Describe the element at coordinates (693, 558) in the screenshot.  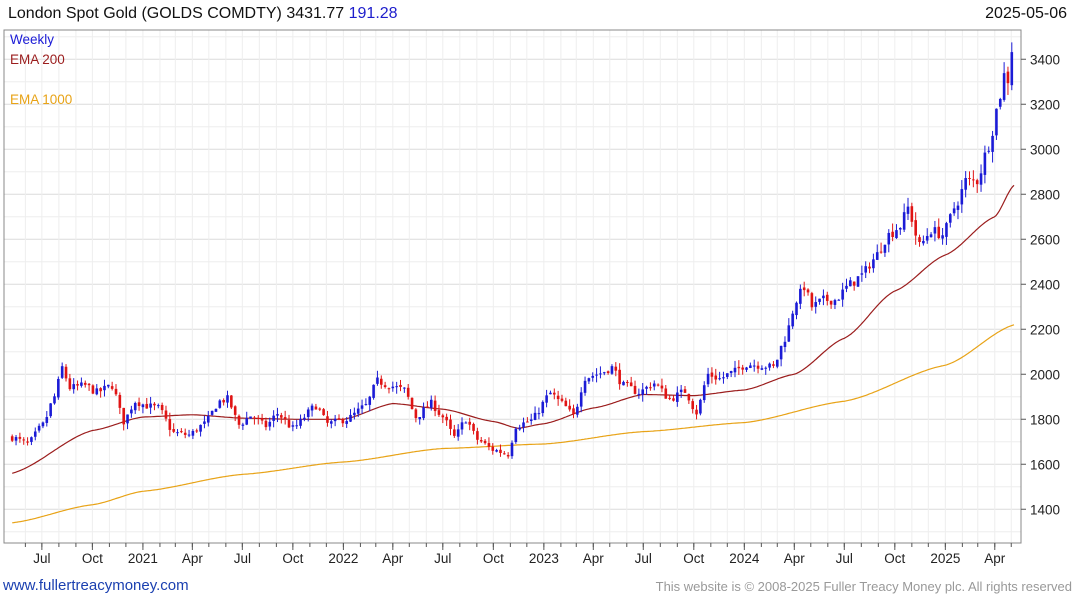
I see `x-tick-label: Oct` at that location.